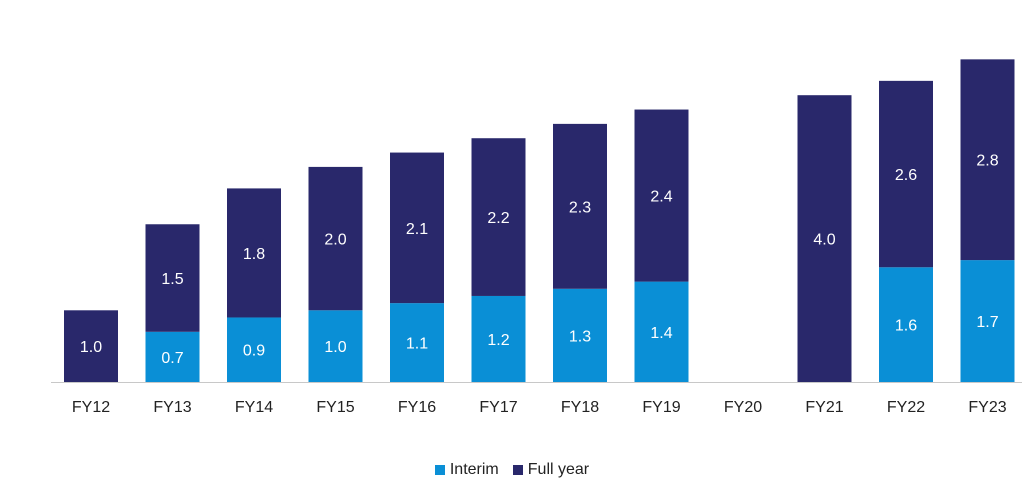  What do you see at coordinates (580, 407) in the screenshot?
I see `x-tick-label-fy18: FY18` at bounding box center [580, 407].